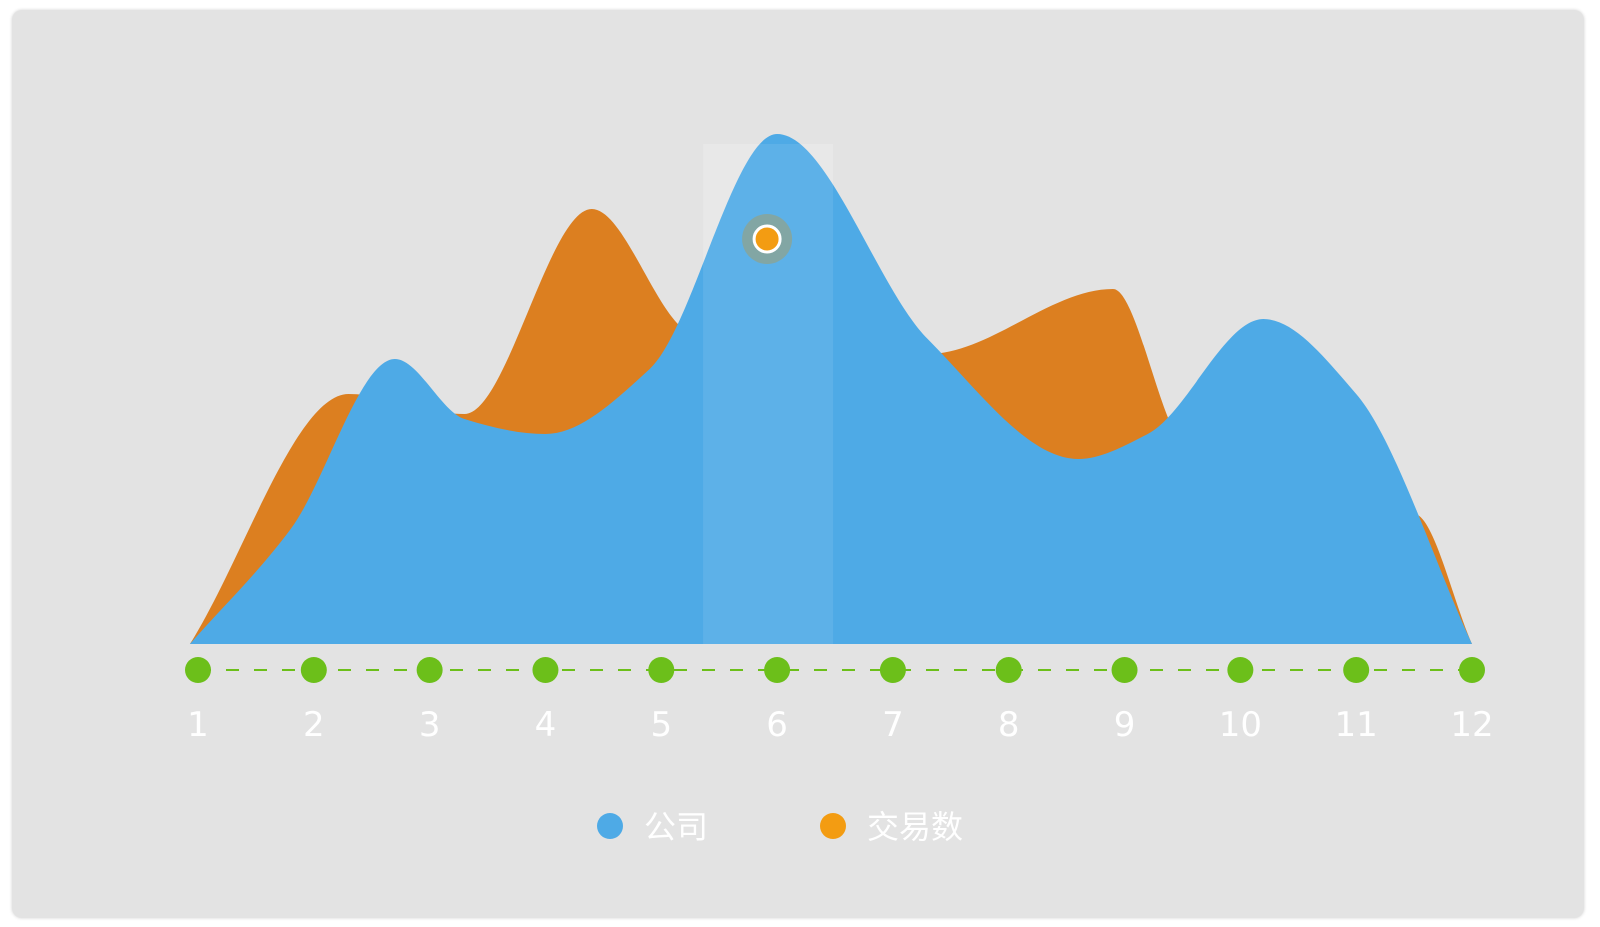 Image resolution: width=1600 pixels, height=927 pixels. I want to click on legend-item-company: 公司, so click(652, 827).